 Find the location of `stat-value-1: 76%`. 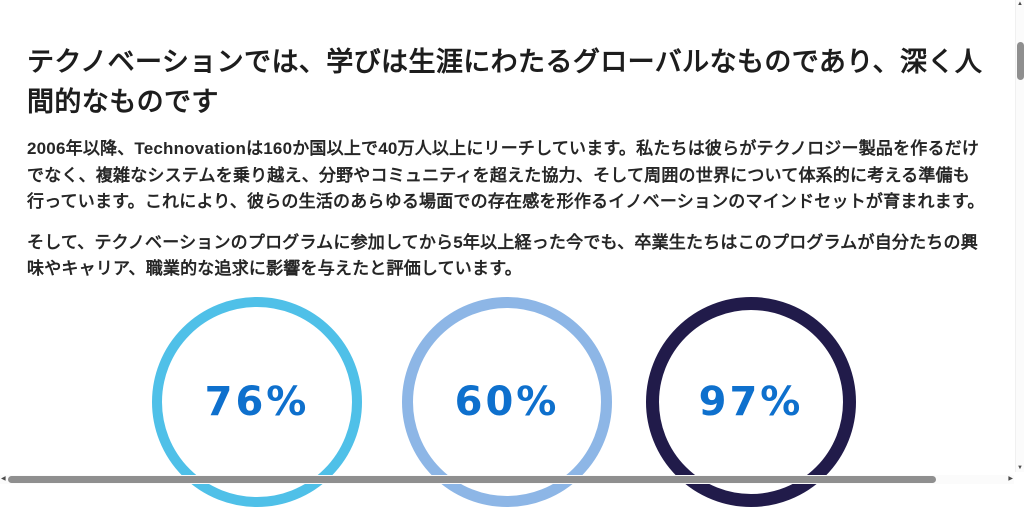

stat-value-1: 76% is located at coordinates (257, 401).